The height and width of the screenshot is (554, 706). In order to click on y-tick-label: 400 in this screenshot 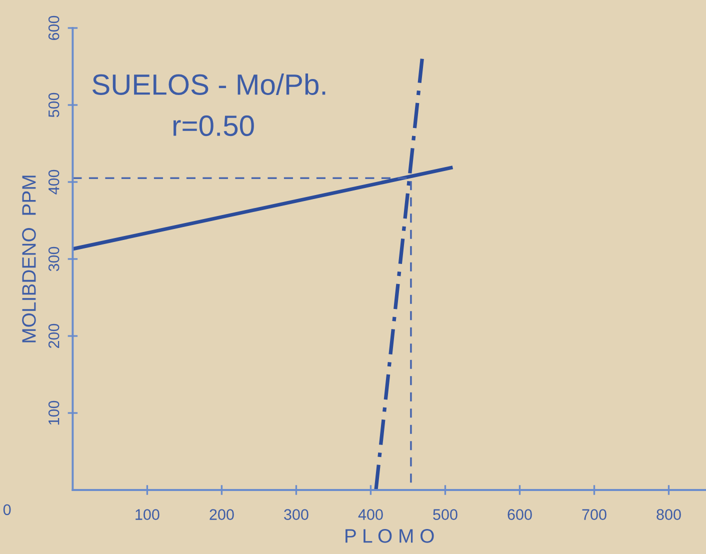, I will do `click(54, 182)`.